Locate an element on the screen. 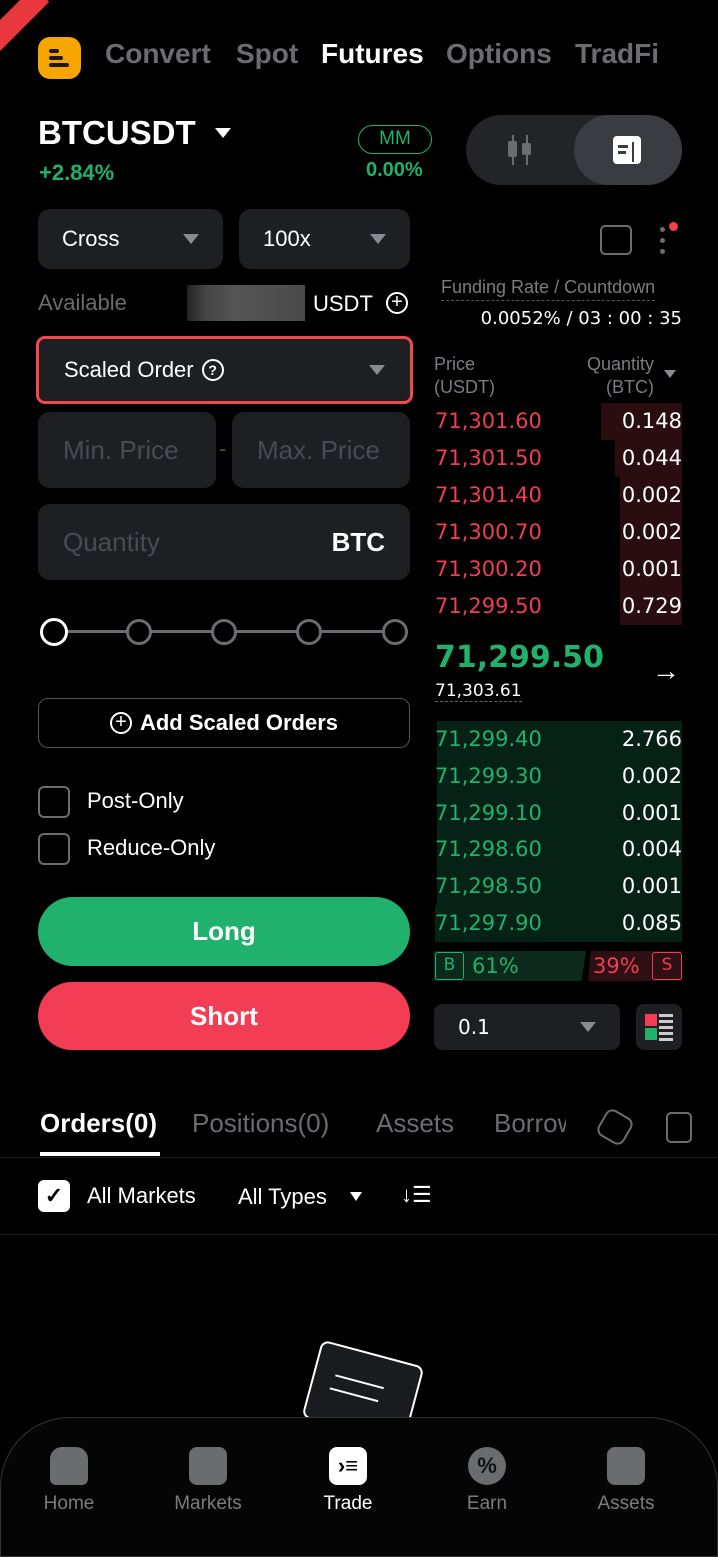 The height and width of the screenshot is (1557, 718). buy-badge: B is located at coordinates (449, 966).